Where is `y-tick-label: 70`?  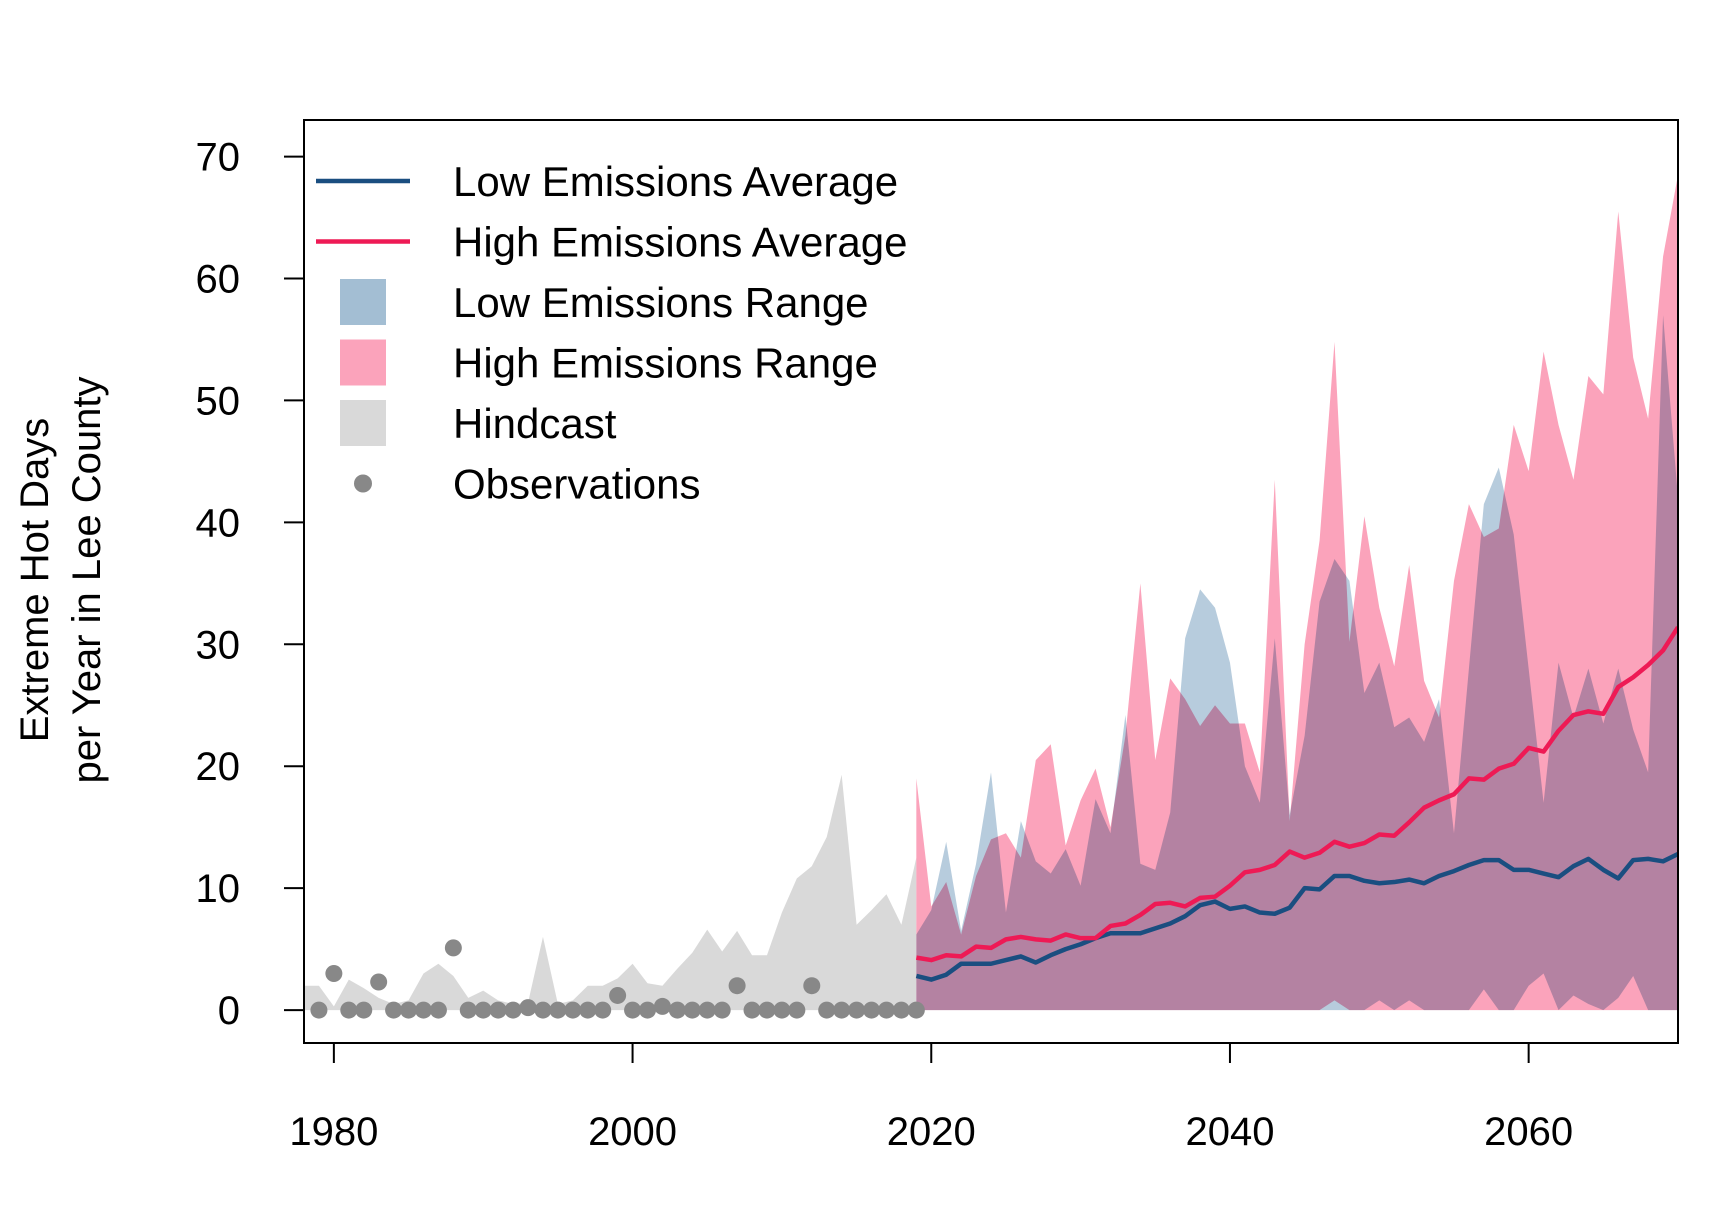
y-tick-label: 70 is located at coordinates (218, 158).